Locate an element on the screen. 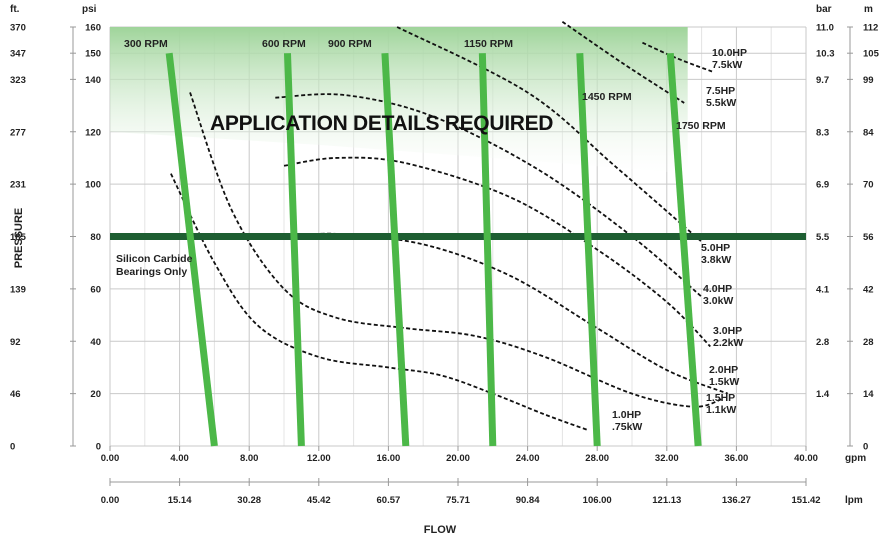  y-tick-psi: 20 is located at coordinates (95, 394).